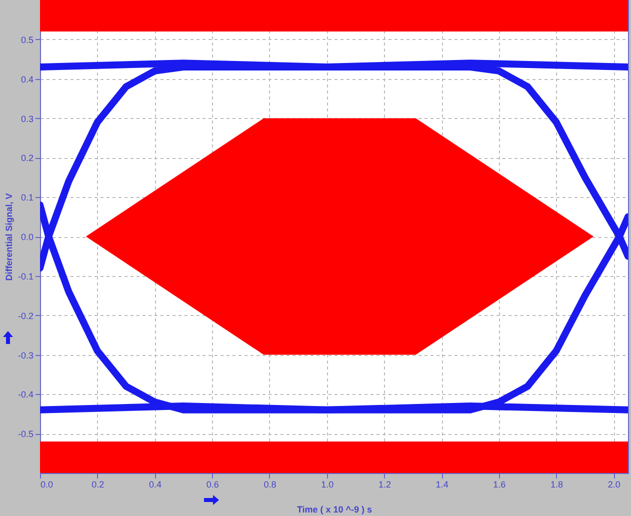  I want to click on x-tick-label: 0.0, so click(47, 485).